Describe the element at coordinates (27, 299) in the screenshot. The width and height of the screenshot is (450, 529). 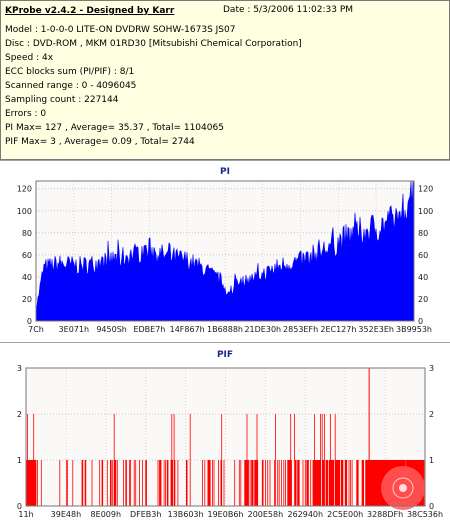
I see `pi-ytick-left: 20` at that location.